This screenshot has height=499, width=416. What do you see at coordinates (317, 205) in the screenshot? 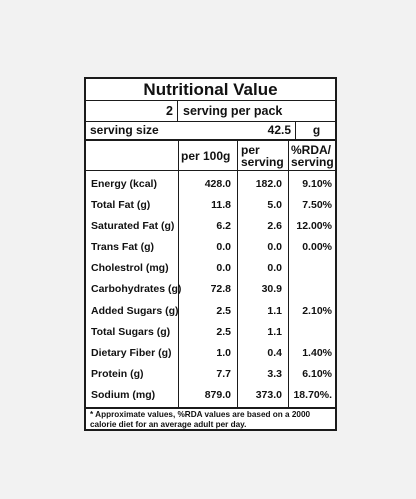
I see `nutrient-rda: 7.50%` at bounding box center [317, 205].